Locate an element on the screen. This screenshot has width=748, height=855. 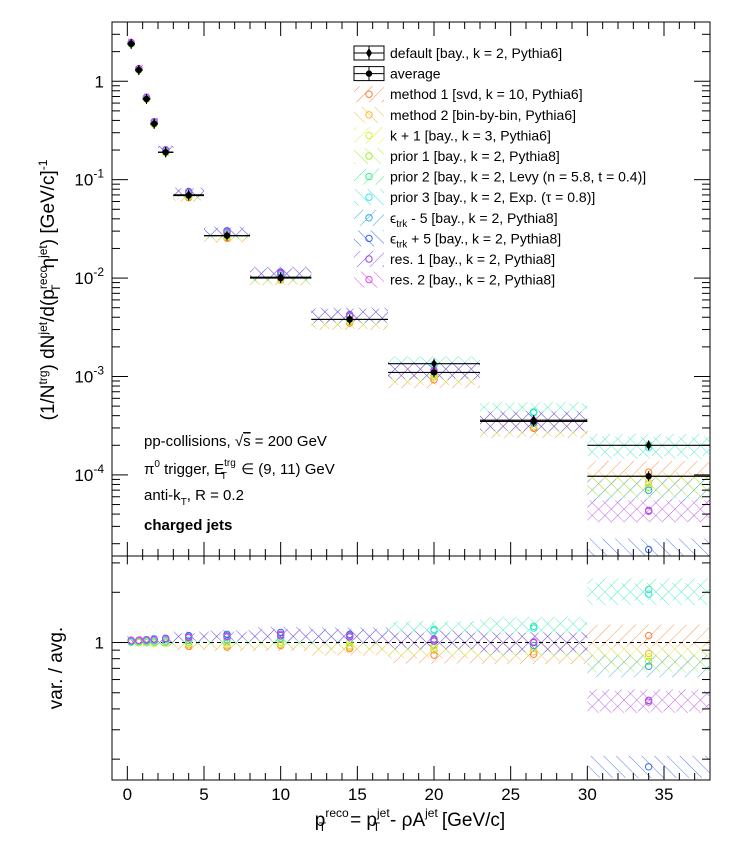
average-marker-bin8 is located at coordinates (349, 319).